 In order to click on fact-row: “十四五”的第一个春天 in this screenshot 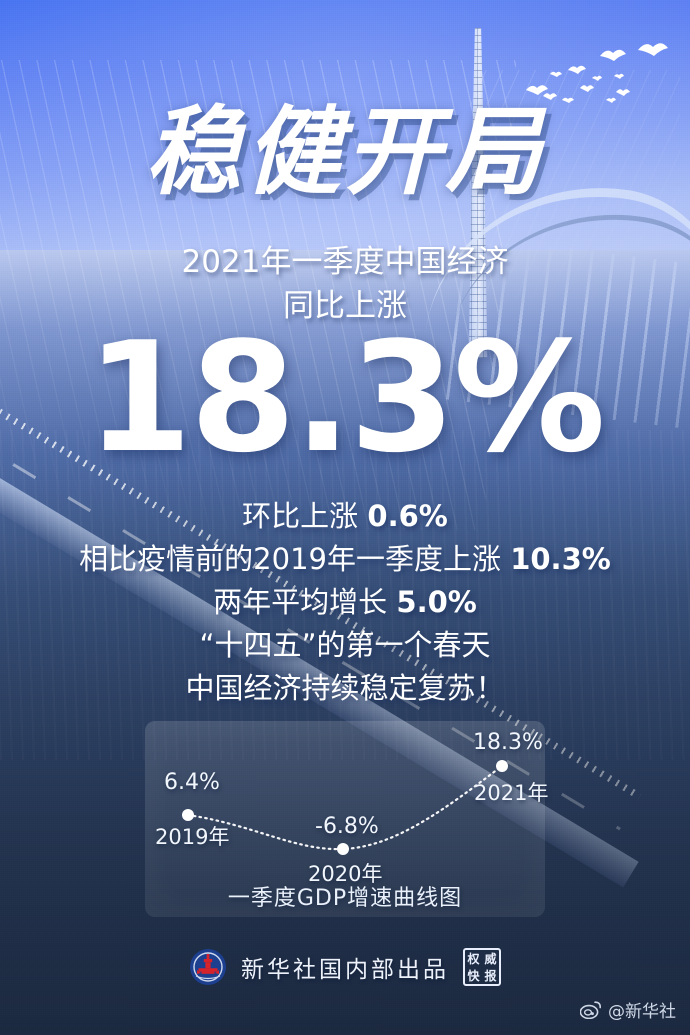, I will do `click(345, 645)`.